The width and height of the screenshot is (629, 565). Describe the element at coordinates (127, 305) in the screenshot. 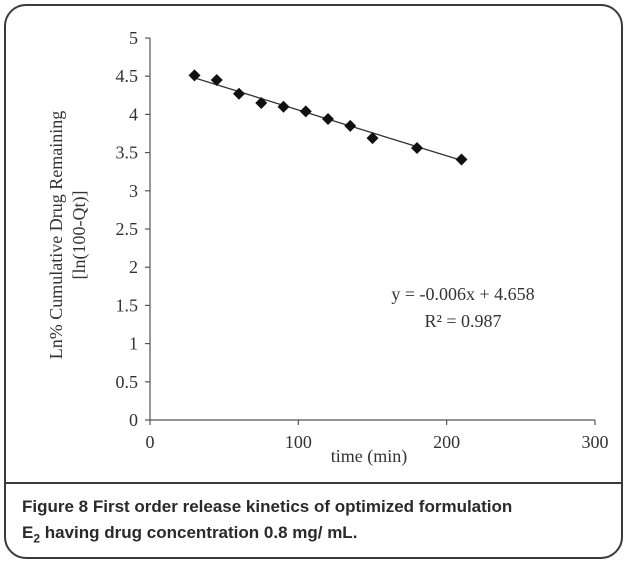

I see `y-tick-label: 1.5` at that location.